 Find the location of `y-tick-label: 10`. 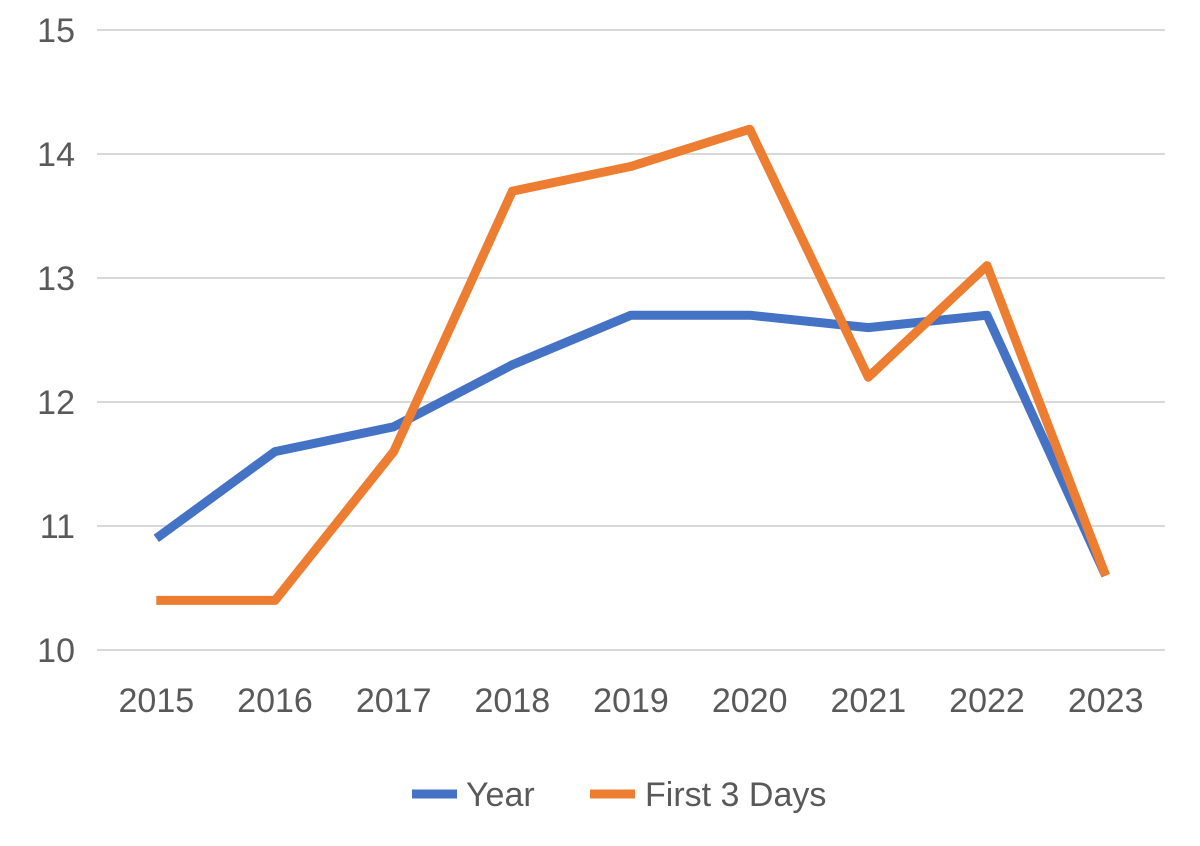

y-tick-label: 10 is located at coordinates (56, 651).